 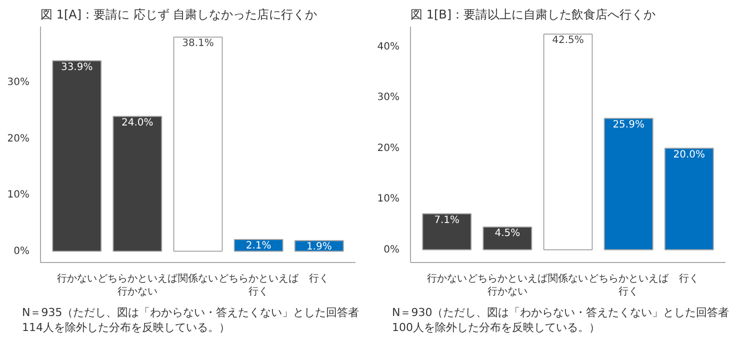 I want to click on data-label: 7.1%, so click(x=447, y=220).